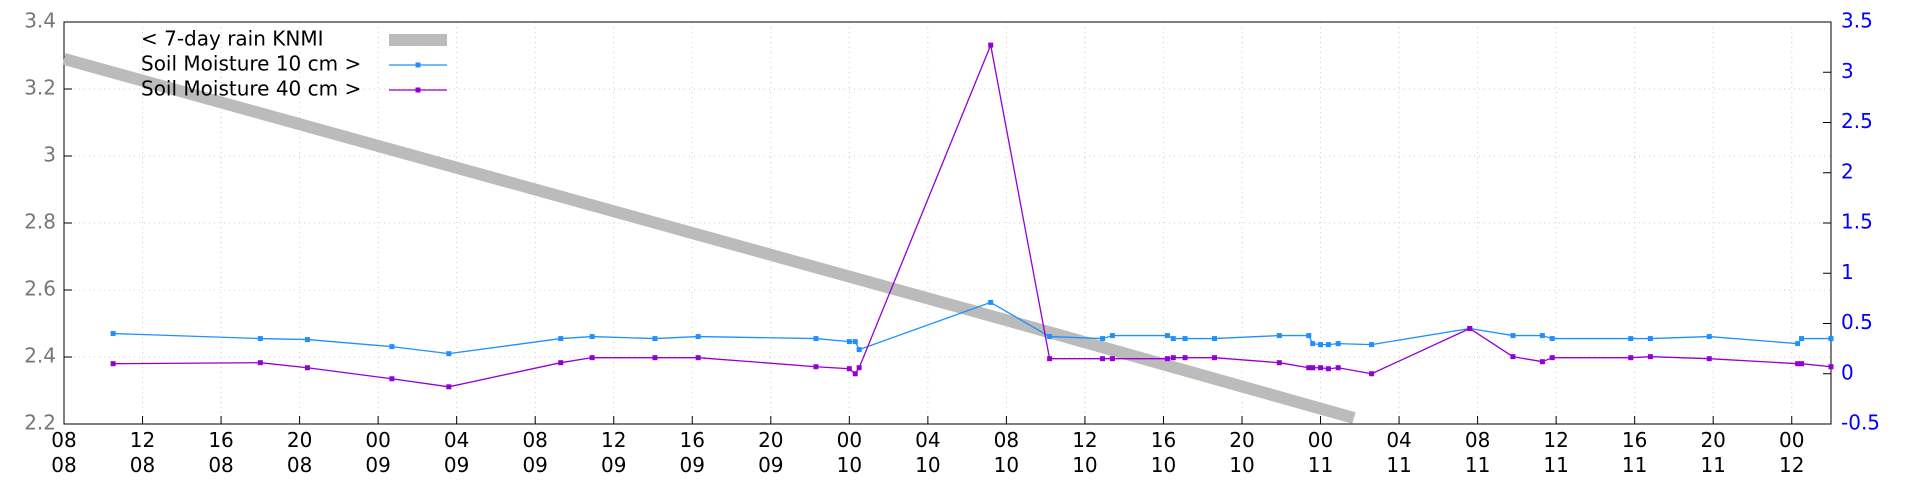 The image size is (1920, 480). I want to click on x-tick-label: 08 11, so click(1477, 452).